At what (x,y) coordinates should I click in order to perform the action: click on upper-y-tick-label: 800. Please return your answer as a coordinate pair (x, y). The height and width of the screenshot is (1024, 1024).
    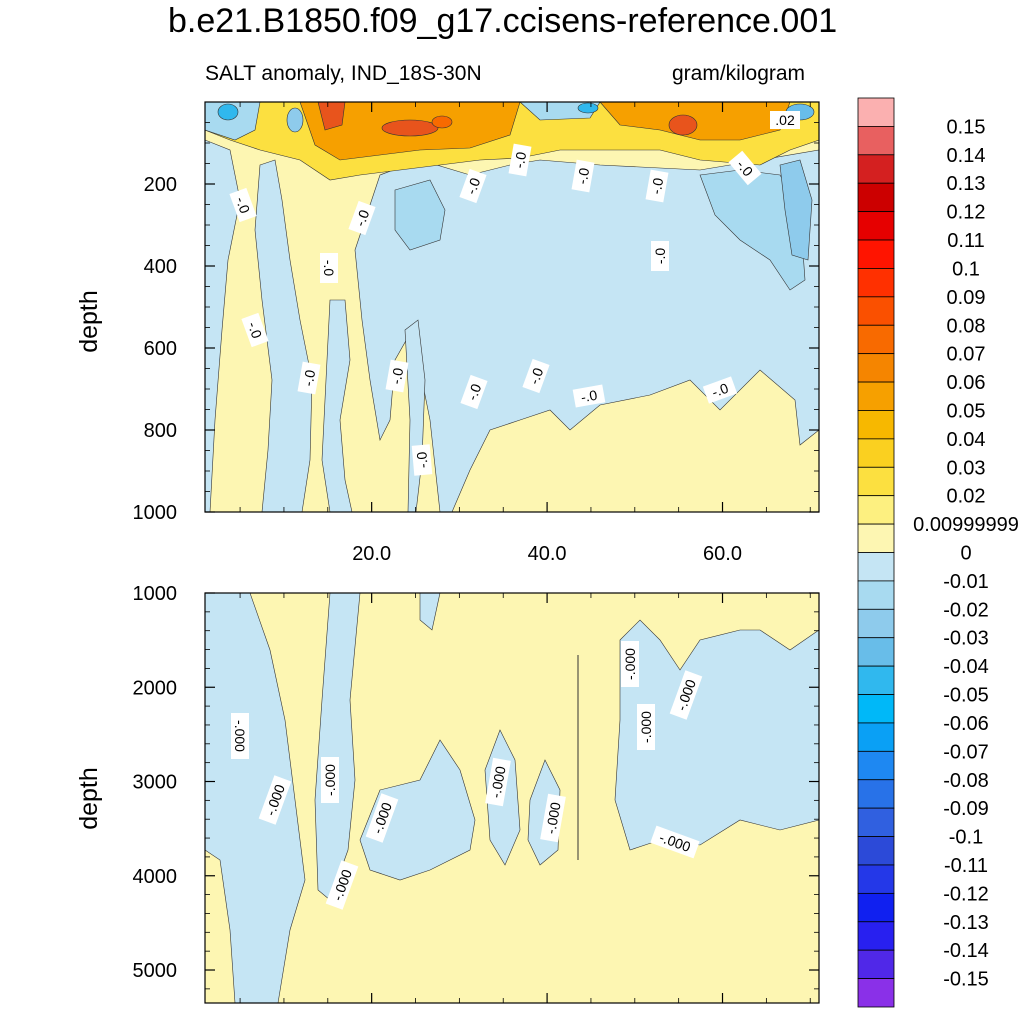
    Looking at the image, I should click on (160, 431).